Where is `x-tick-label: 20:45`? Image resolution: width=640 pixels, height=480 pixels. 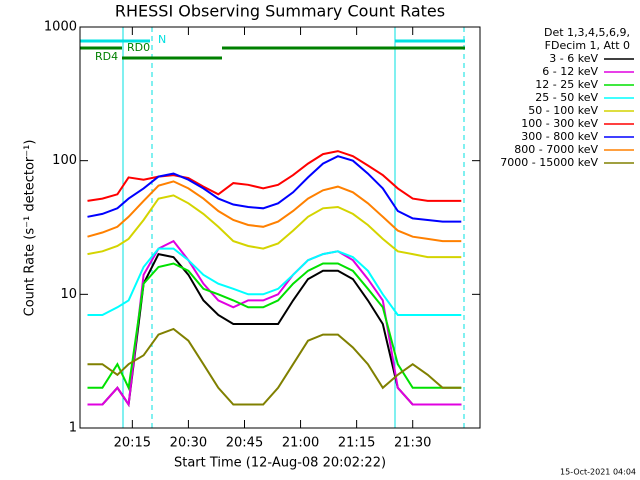
x-tick-label: 20:45 is located at coordinates (244, 443).